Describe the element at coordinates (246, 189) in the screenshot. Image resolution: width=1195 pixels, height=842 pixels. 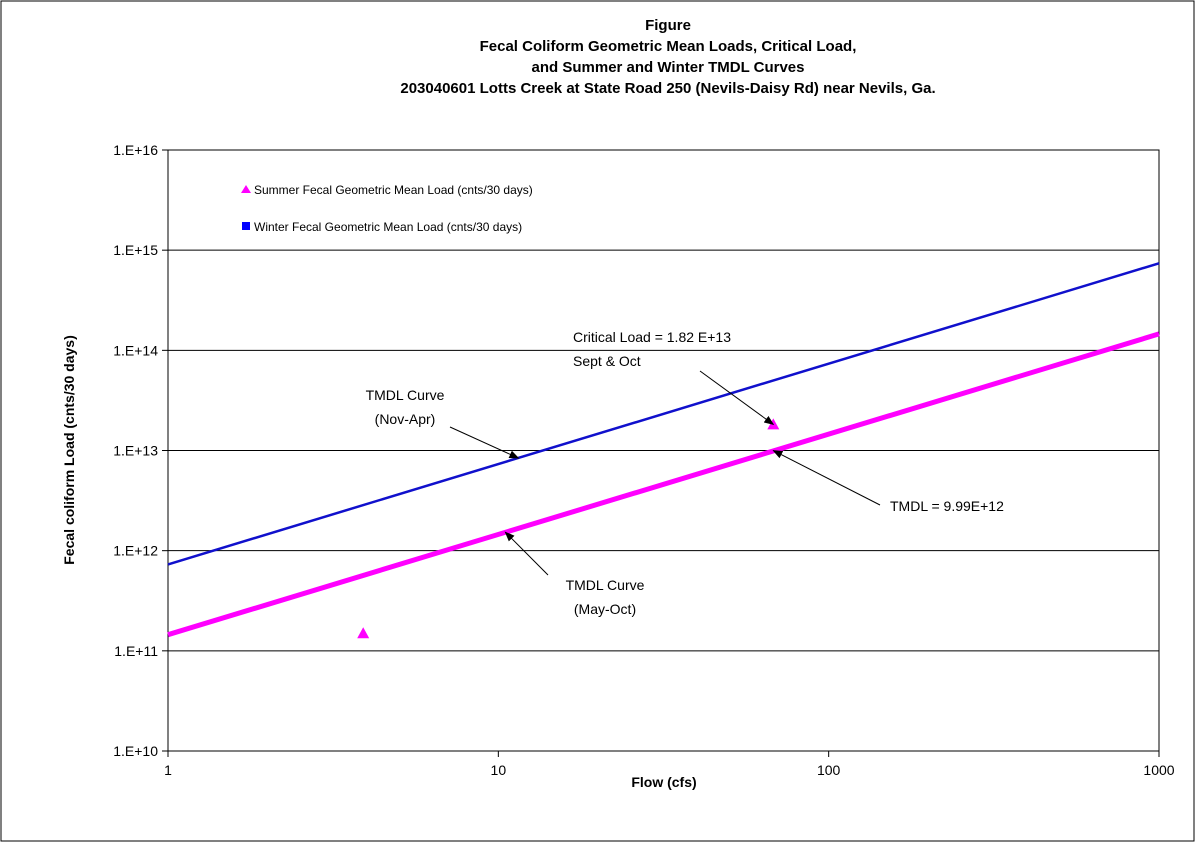
I see `legend-marker-summer` at that location.